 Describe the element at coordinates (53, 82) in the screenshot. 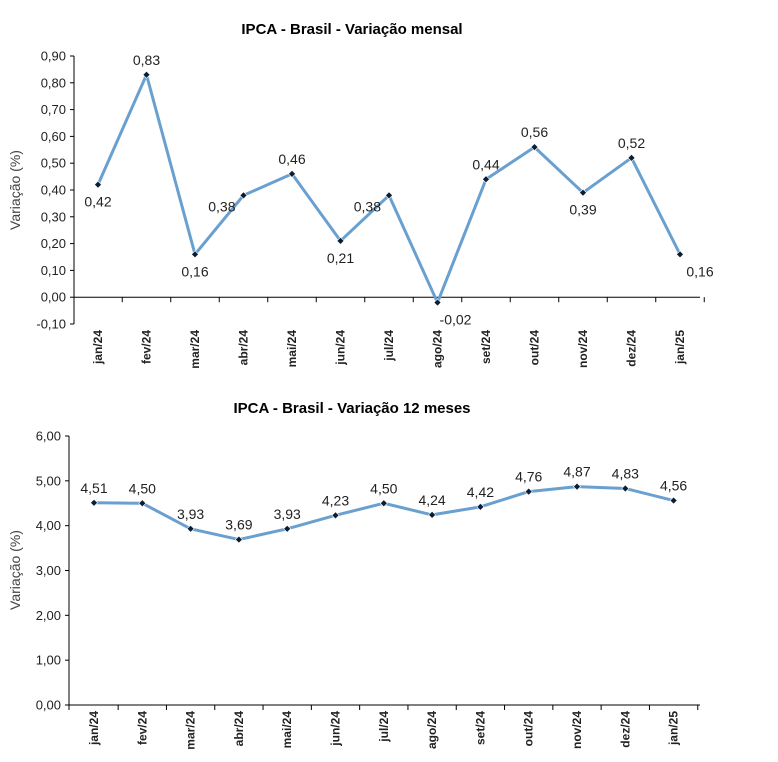

I see `y-tick-label: 0,80` at that location.